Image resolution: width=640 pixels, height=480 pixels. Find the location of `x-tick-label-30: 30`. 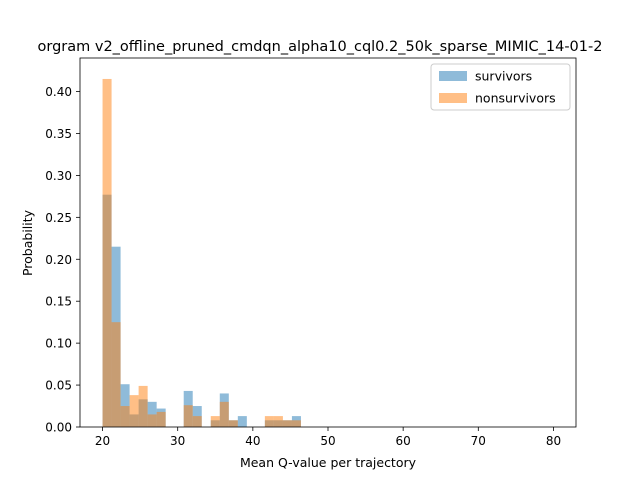

x-tick-label-30: 30 is located at coordinates (177, 441).